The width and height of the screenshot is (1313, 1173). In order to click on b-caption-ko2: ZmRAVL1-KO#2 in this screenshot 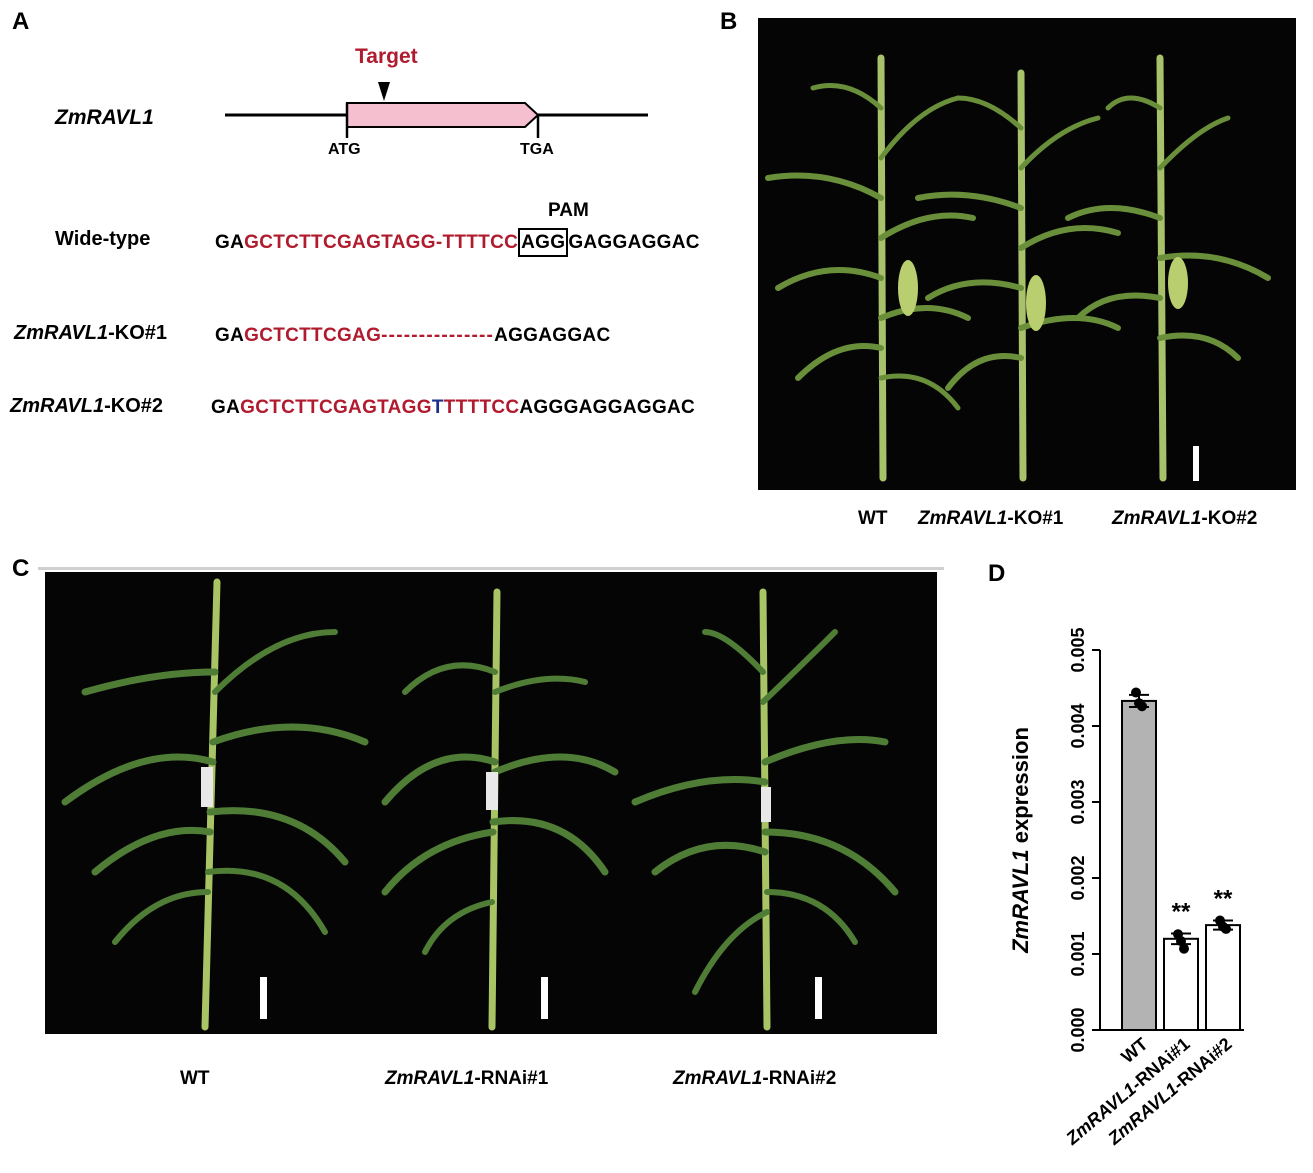, I will do `click(1184, 519)`.